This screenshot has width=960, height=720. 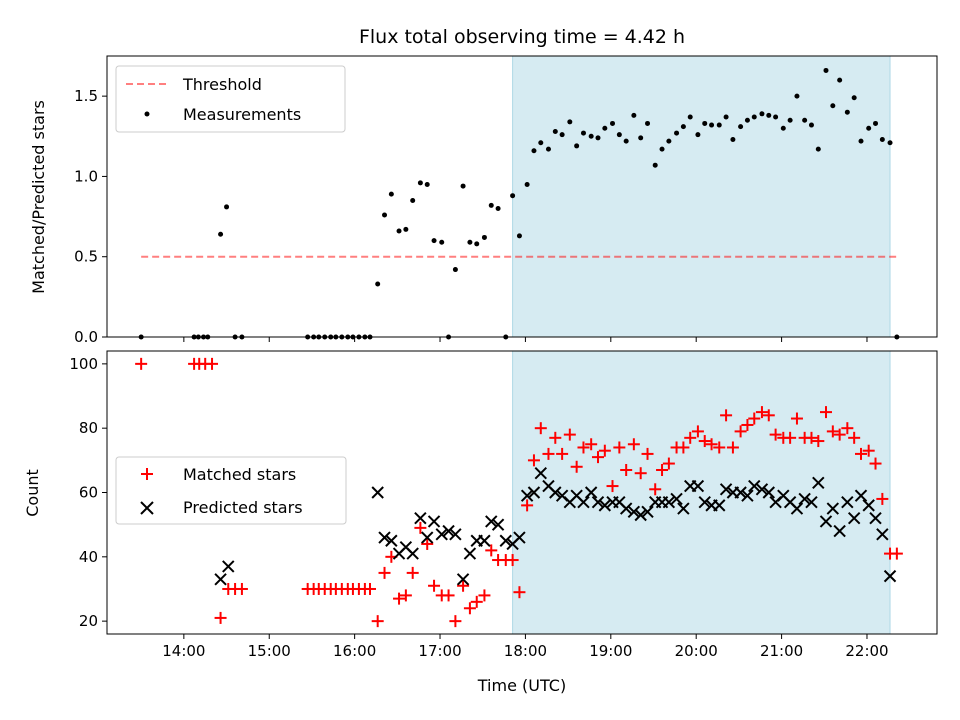 What do you see at coordinates (525, 651) in the screenshot?
I see `xtick-label-1-4: 18:00` at bounding box center [525, 651].